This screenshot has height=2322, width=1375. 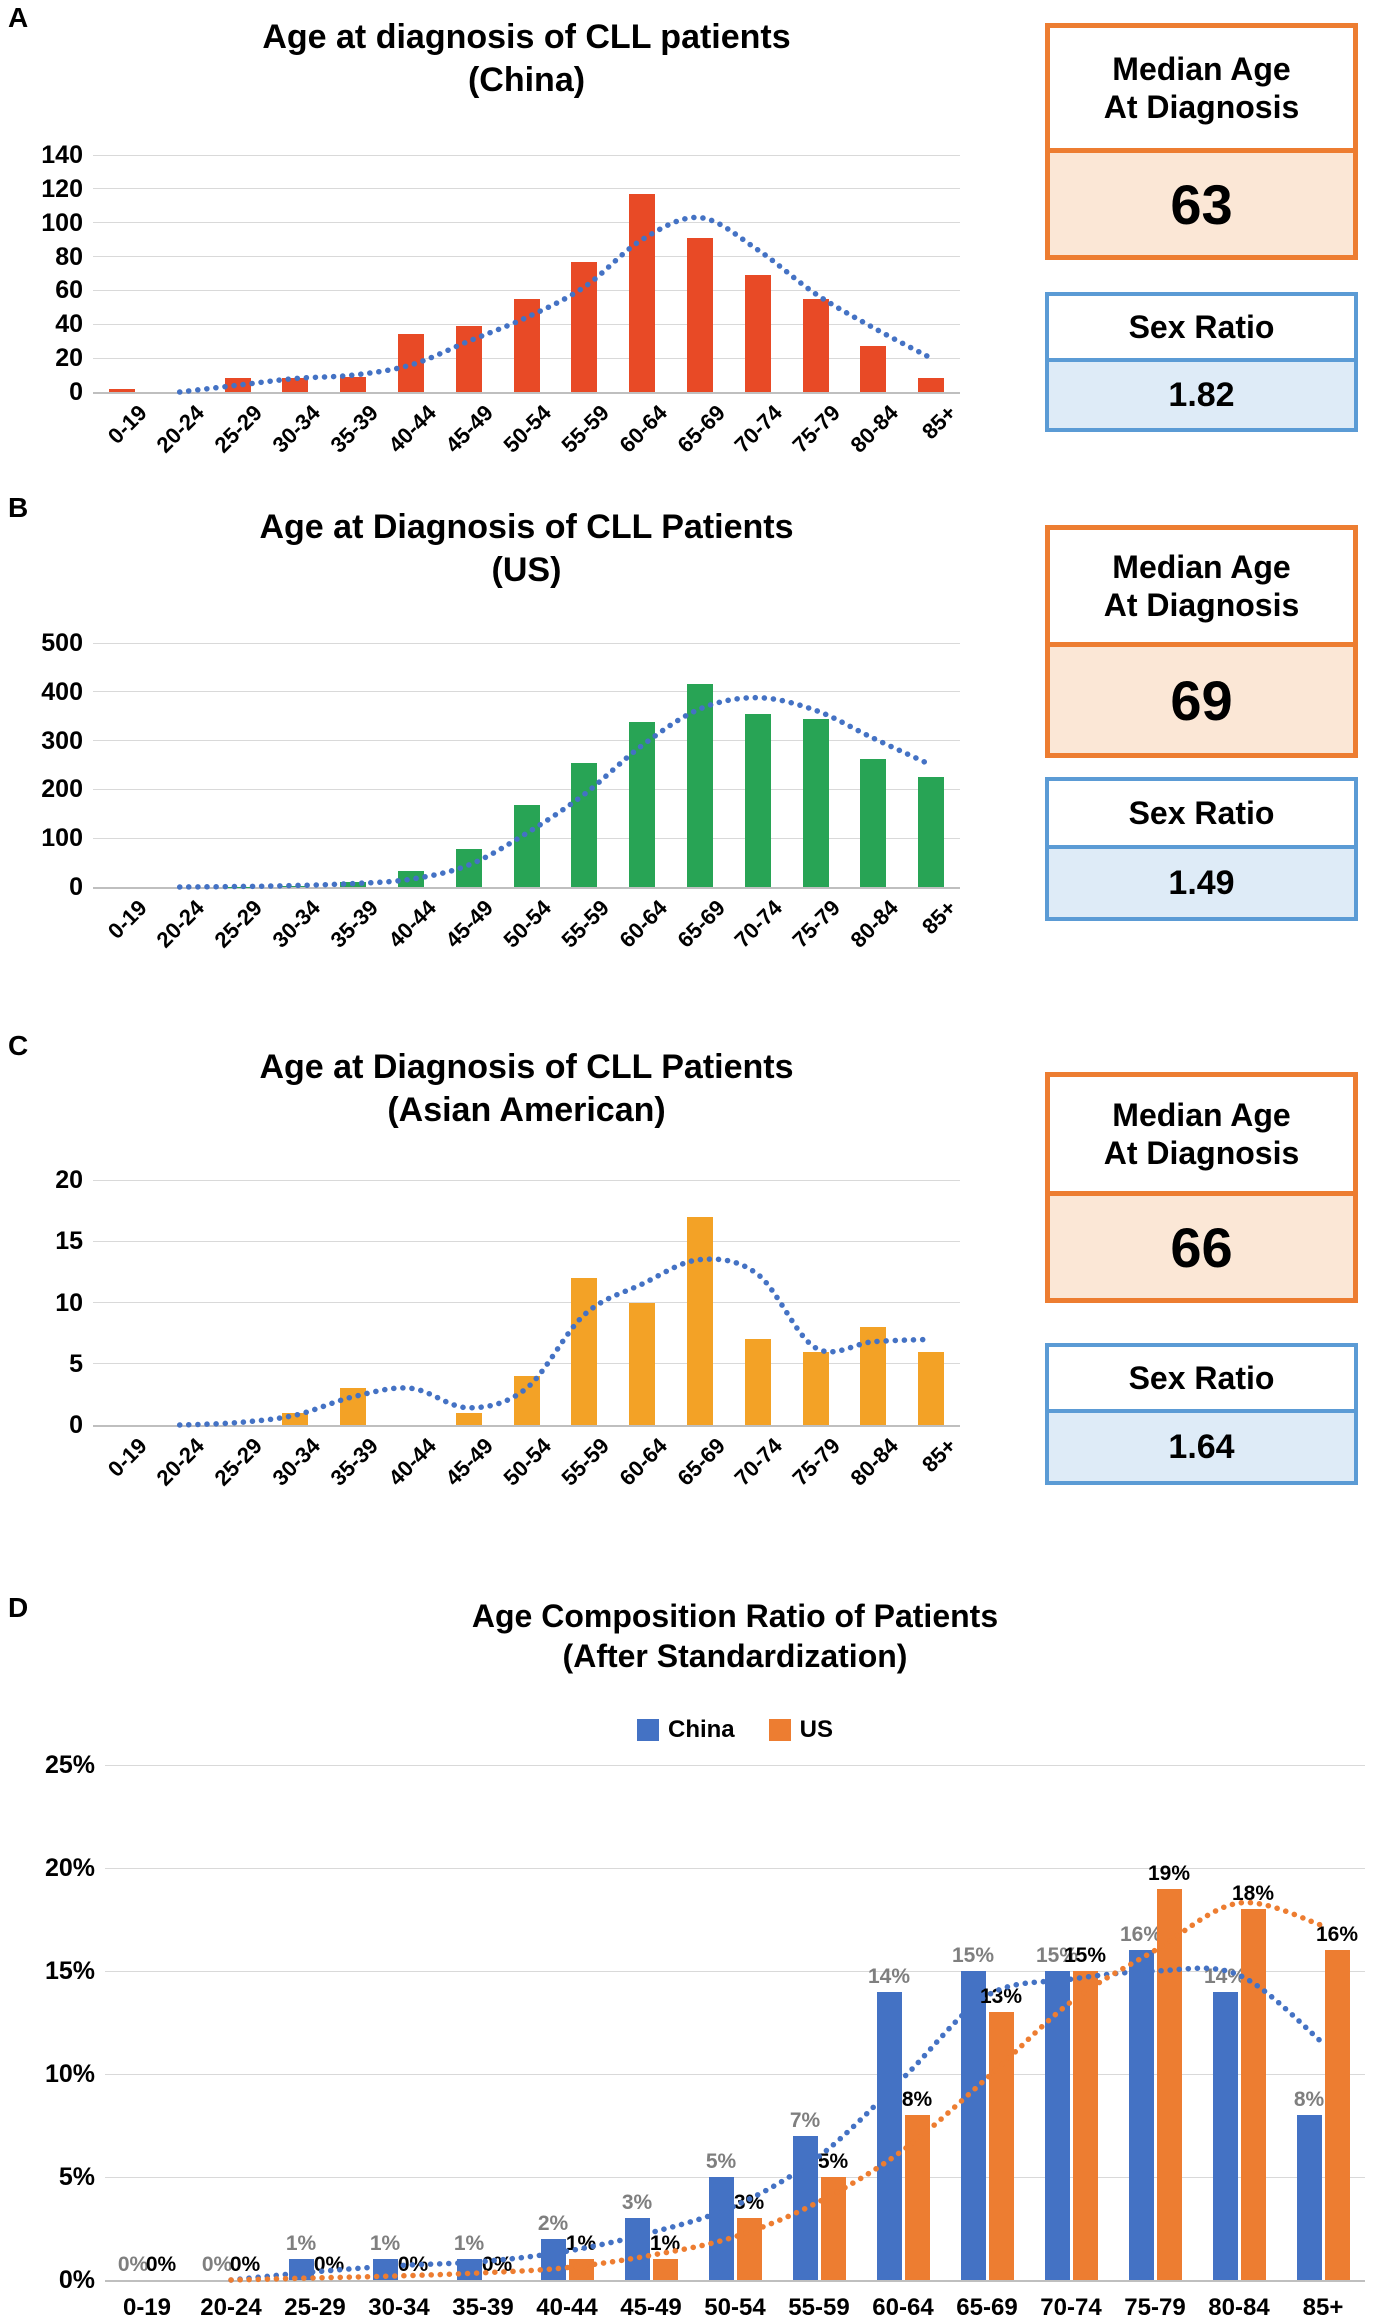 What do you see at coordinates (69, 256) in the screenshot?
I see `y-axis-tick-label: 80` at bounding box center [69, 256].